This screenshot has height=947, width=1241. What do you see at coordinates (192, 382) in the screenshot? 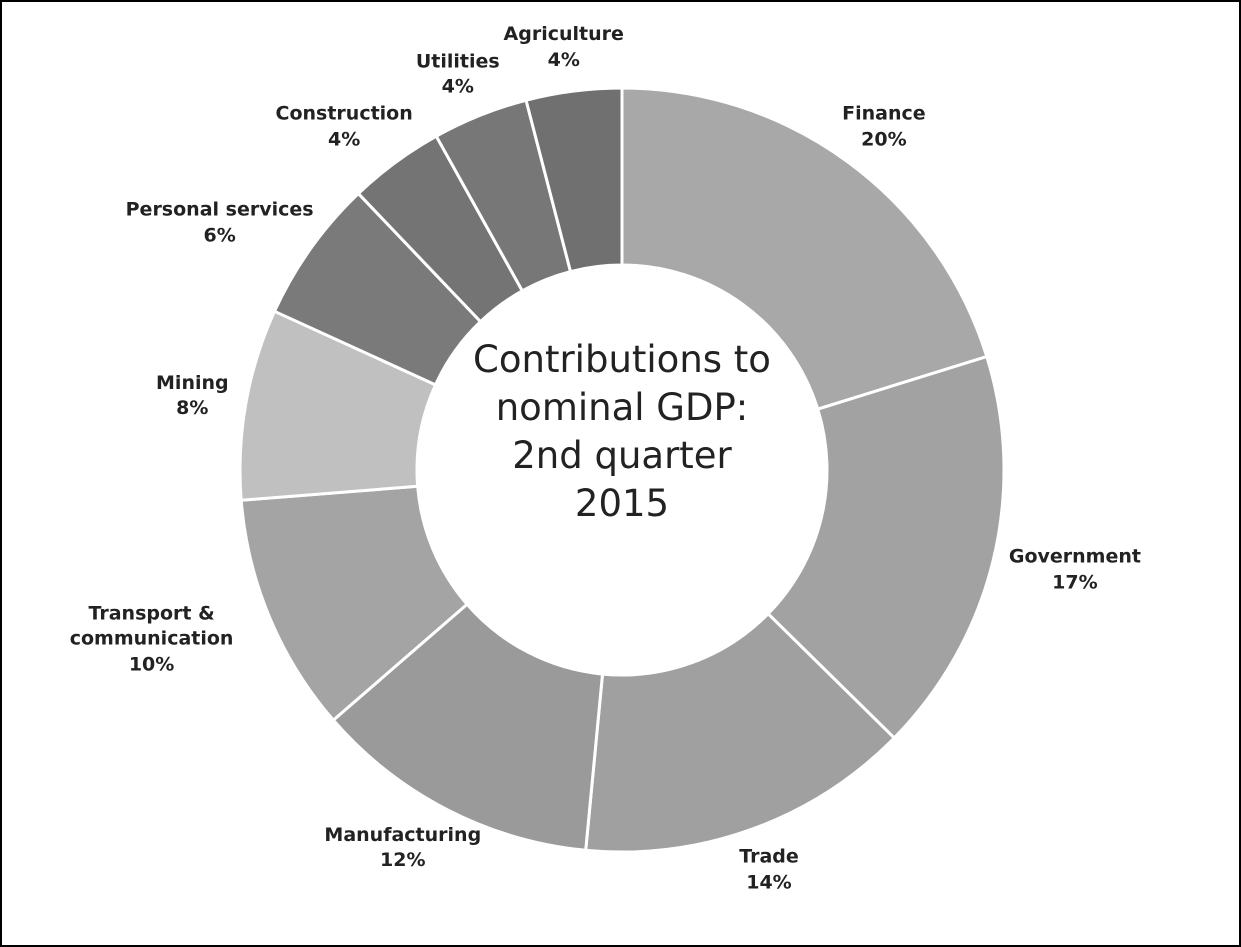
I see `category-label: Mining` at bounding box center [192, 382].